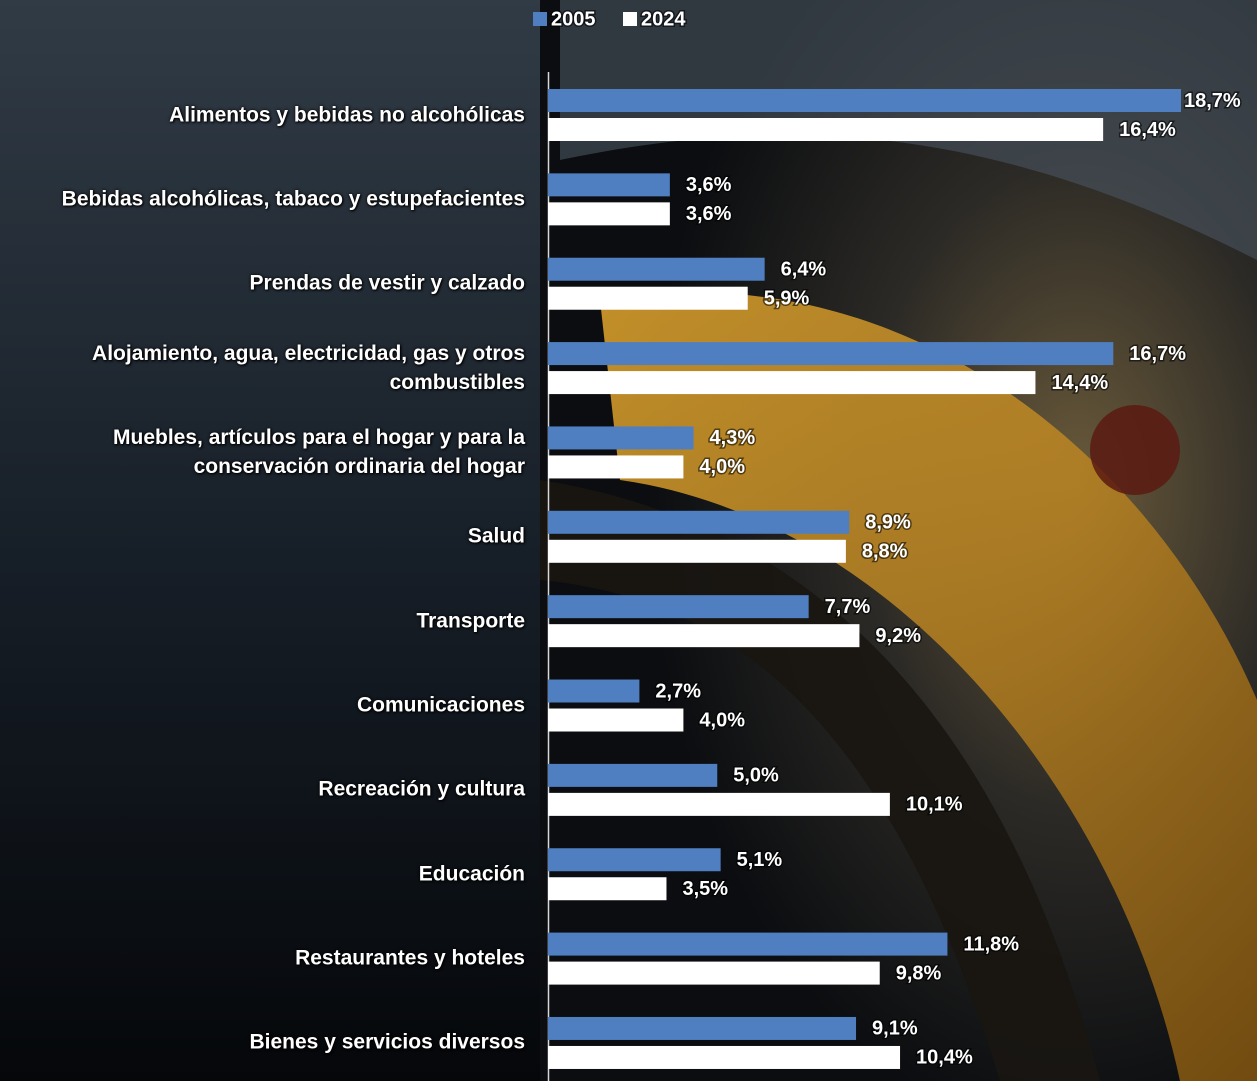 The image size is (1257, 1081). I want to click on value-label: 8,9%, so click(888, 523).